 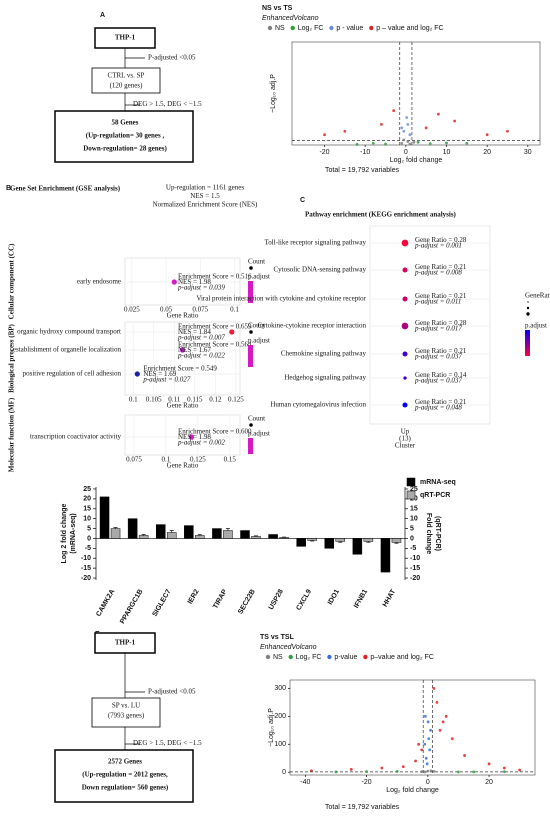 I want to click on y2-tick-label: -15, so click(x=415, y=568).